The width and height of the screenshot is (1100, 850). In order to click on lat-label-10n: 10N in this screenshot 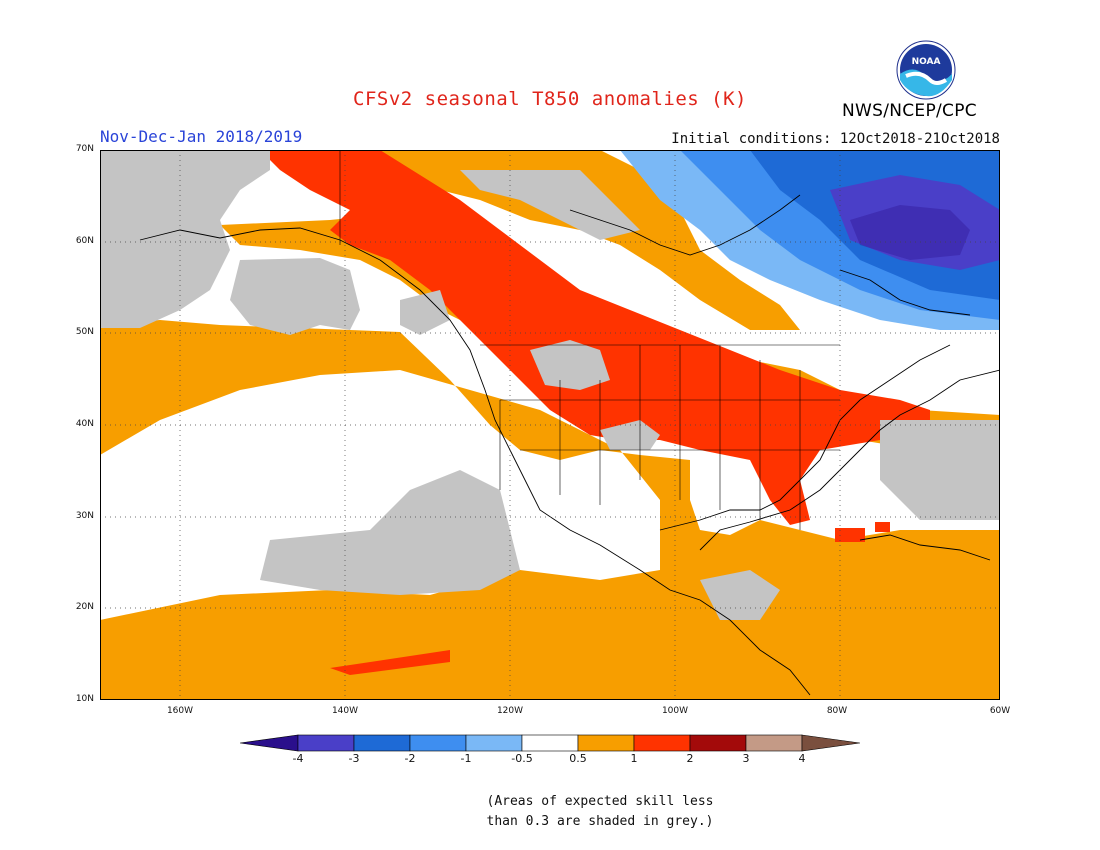, I will do `click(84, 699)`.